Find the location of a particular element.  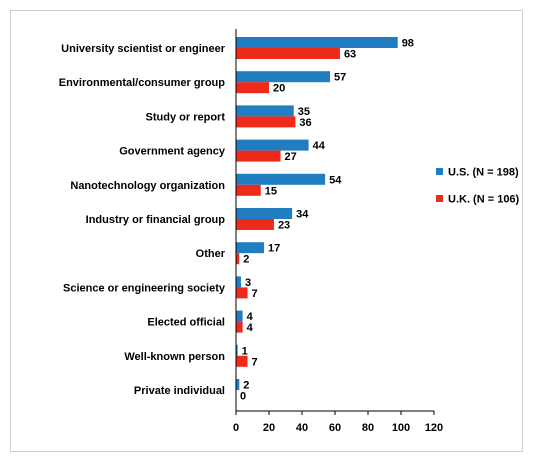

x-tick-label: 100 is located at coordinates (401, 428).